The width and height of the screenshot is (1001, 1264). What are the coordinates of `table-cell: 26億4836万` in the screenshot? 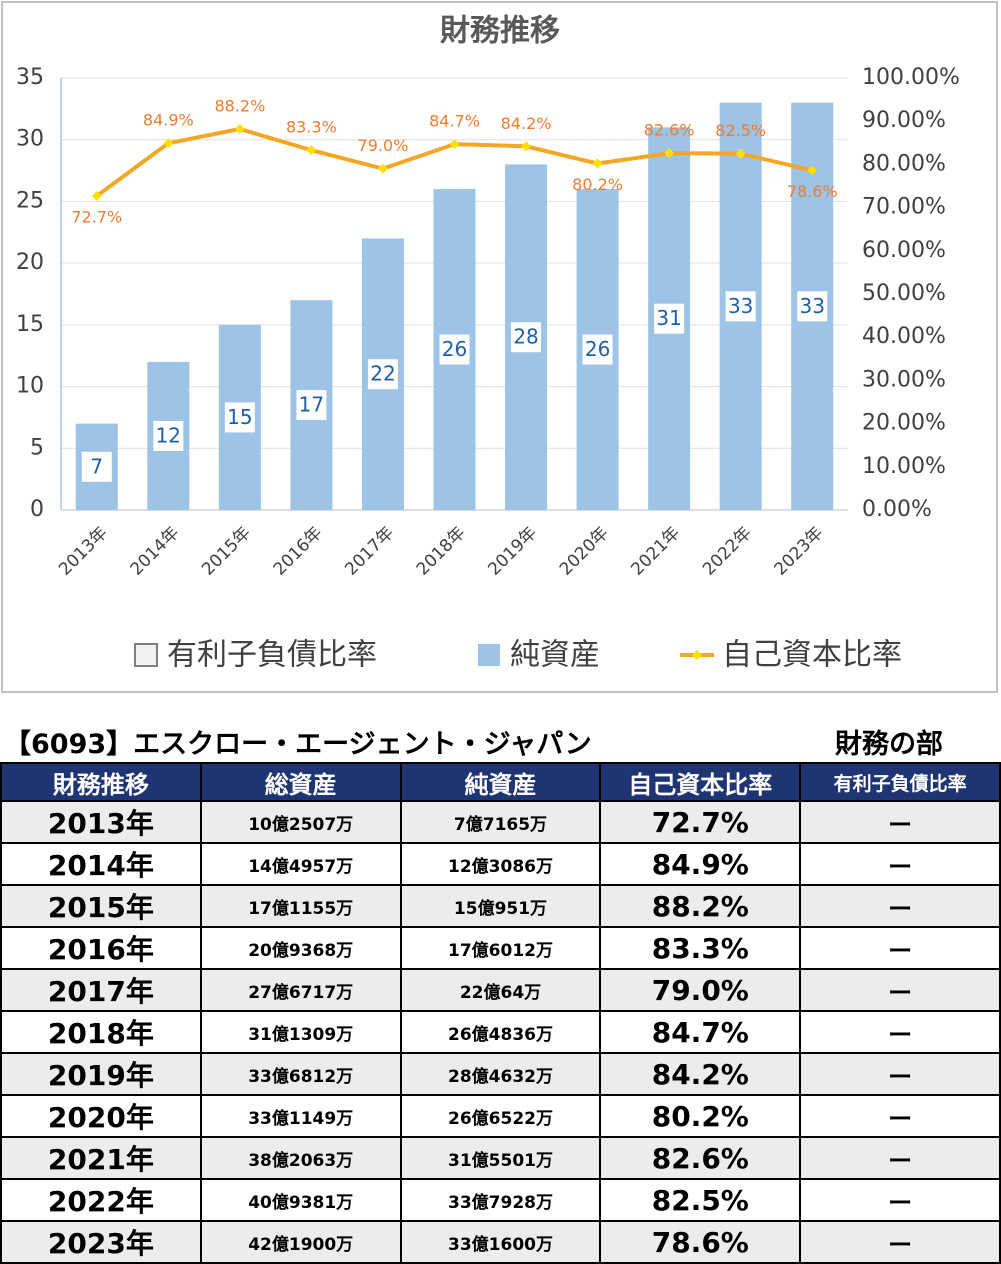 It's located at (500, 1032).